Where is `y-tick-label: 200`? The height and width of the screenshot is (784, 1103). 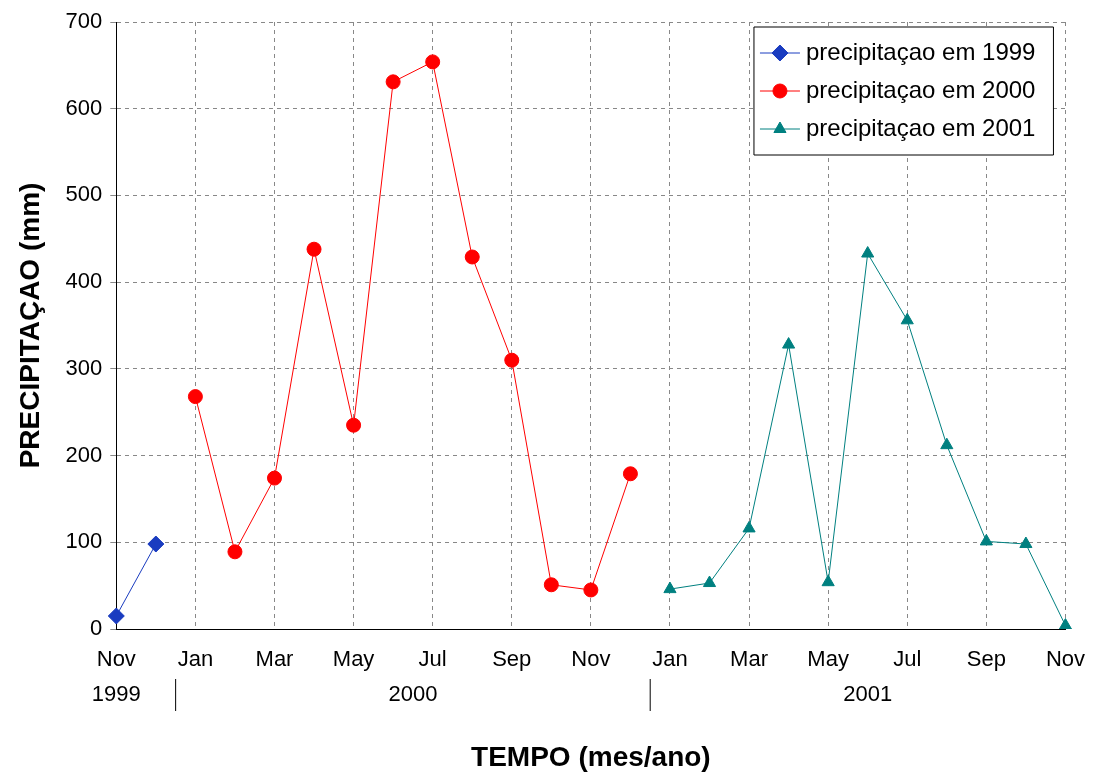
y-tick-label: 200 is located at coordinates (84, 454).